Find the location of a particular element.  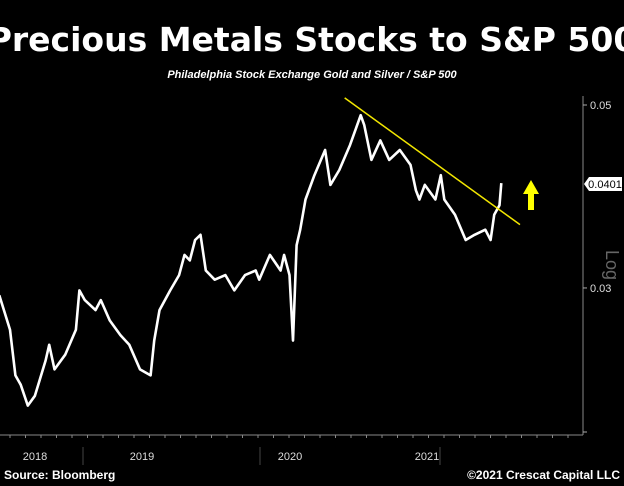

up-arrow-icon is located at coordinates (531, 195).